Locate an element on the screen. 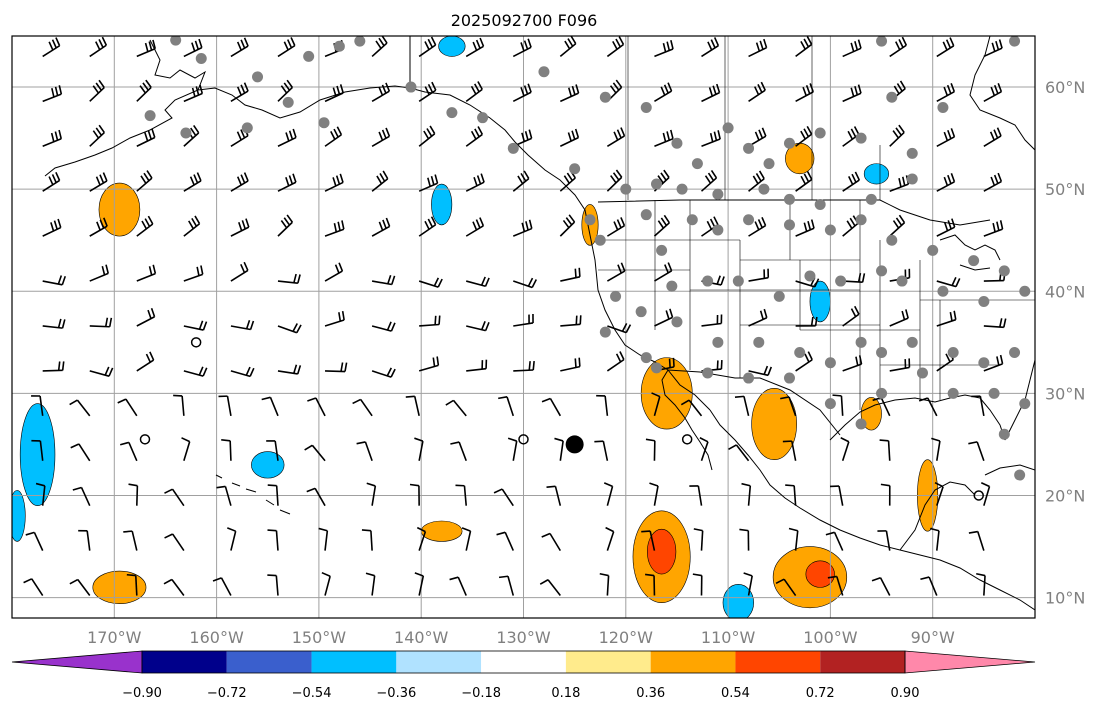  hawaii-islands is located at coordinates (253, 494).